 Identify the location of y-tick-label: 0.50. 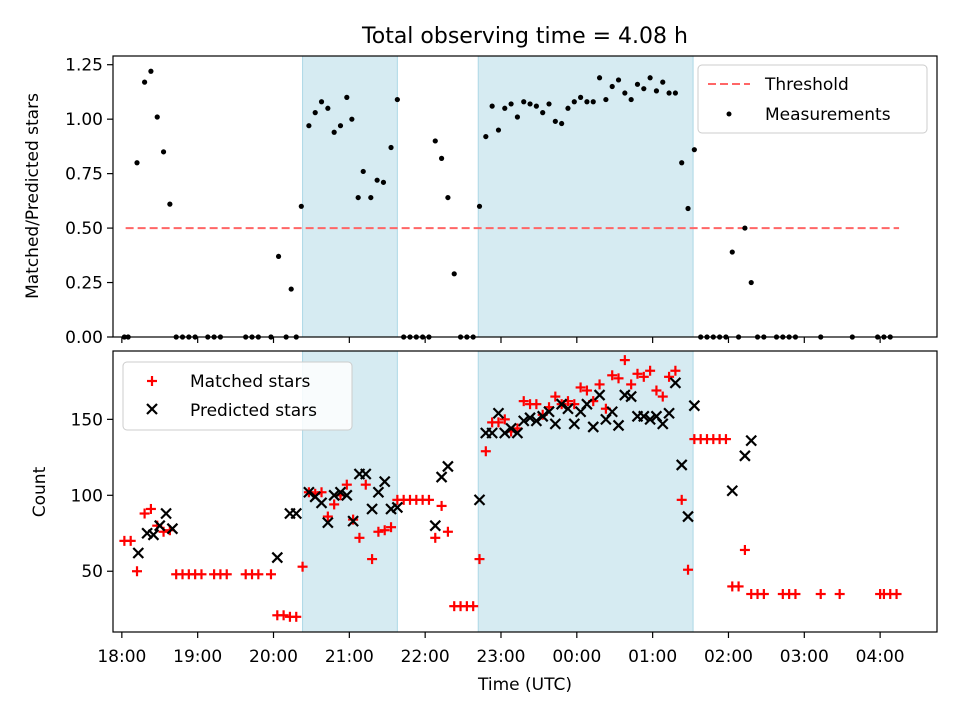
(84, 229).